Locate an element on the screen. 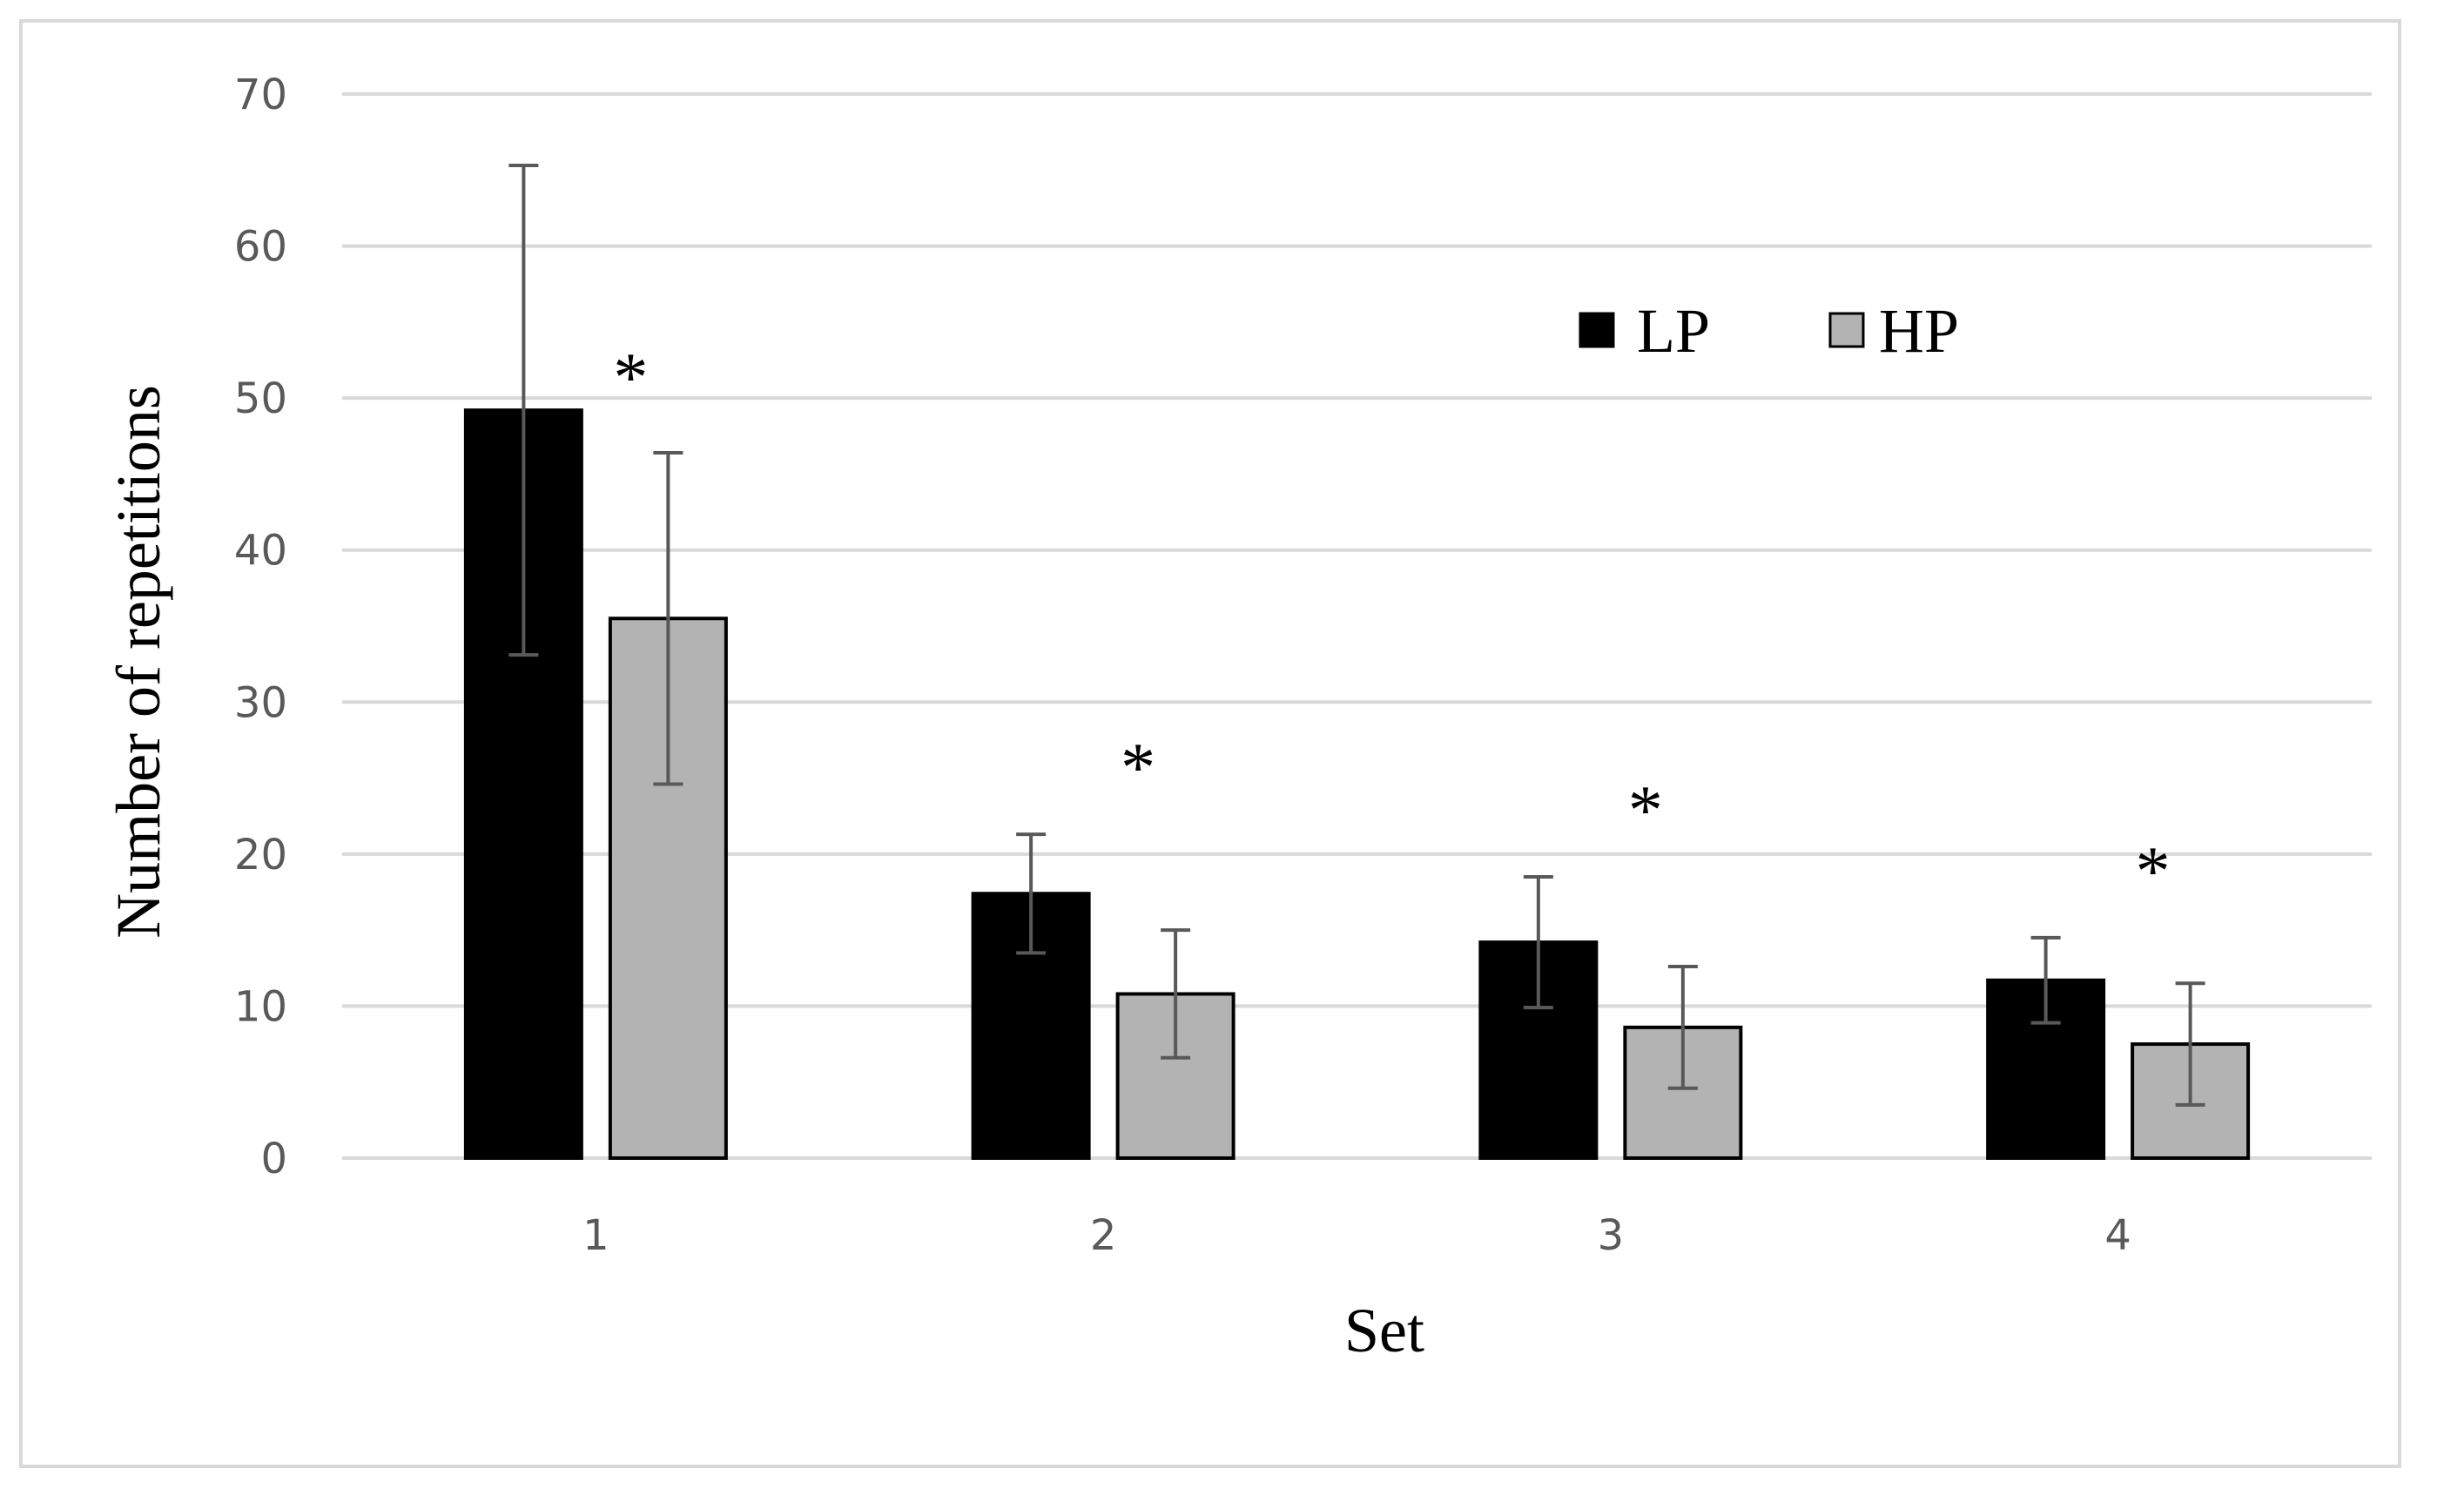  y-tick-label-70: 70 is located at coordinates (260, 95).